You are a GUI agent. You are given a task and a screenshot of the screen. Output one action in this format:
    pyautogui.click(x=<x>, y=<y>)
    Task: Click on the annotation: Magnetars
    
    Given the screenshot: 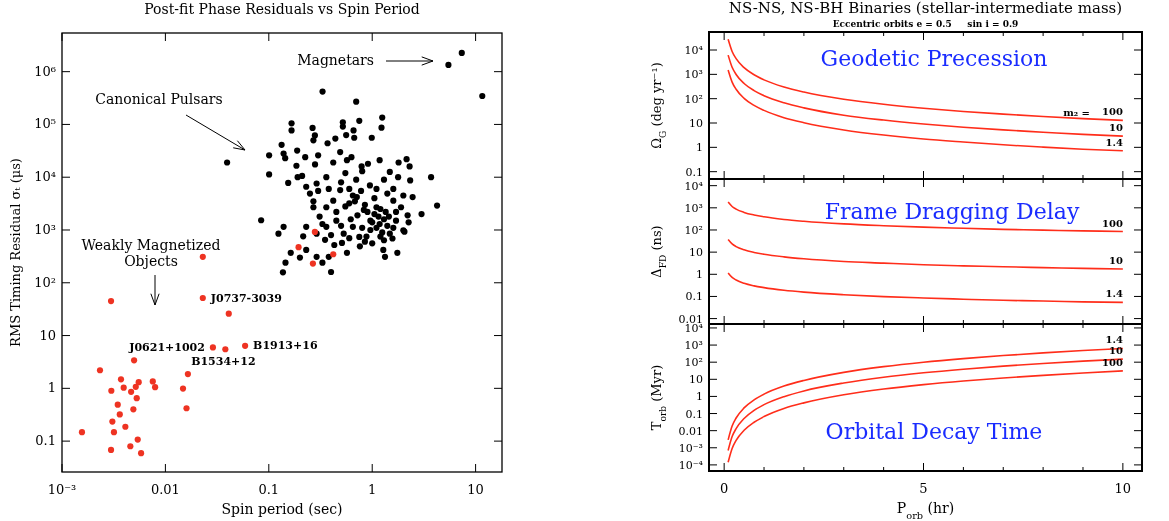 What is the action you would take?
    pyautogui.click(x=335, y=60)
    